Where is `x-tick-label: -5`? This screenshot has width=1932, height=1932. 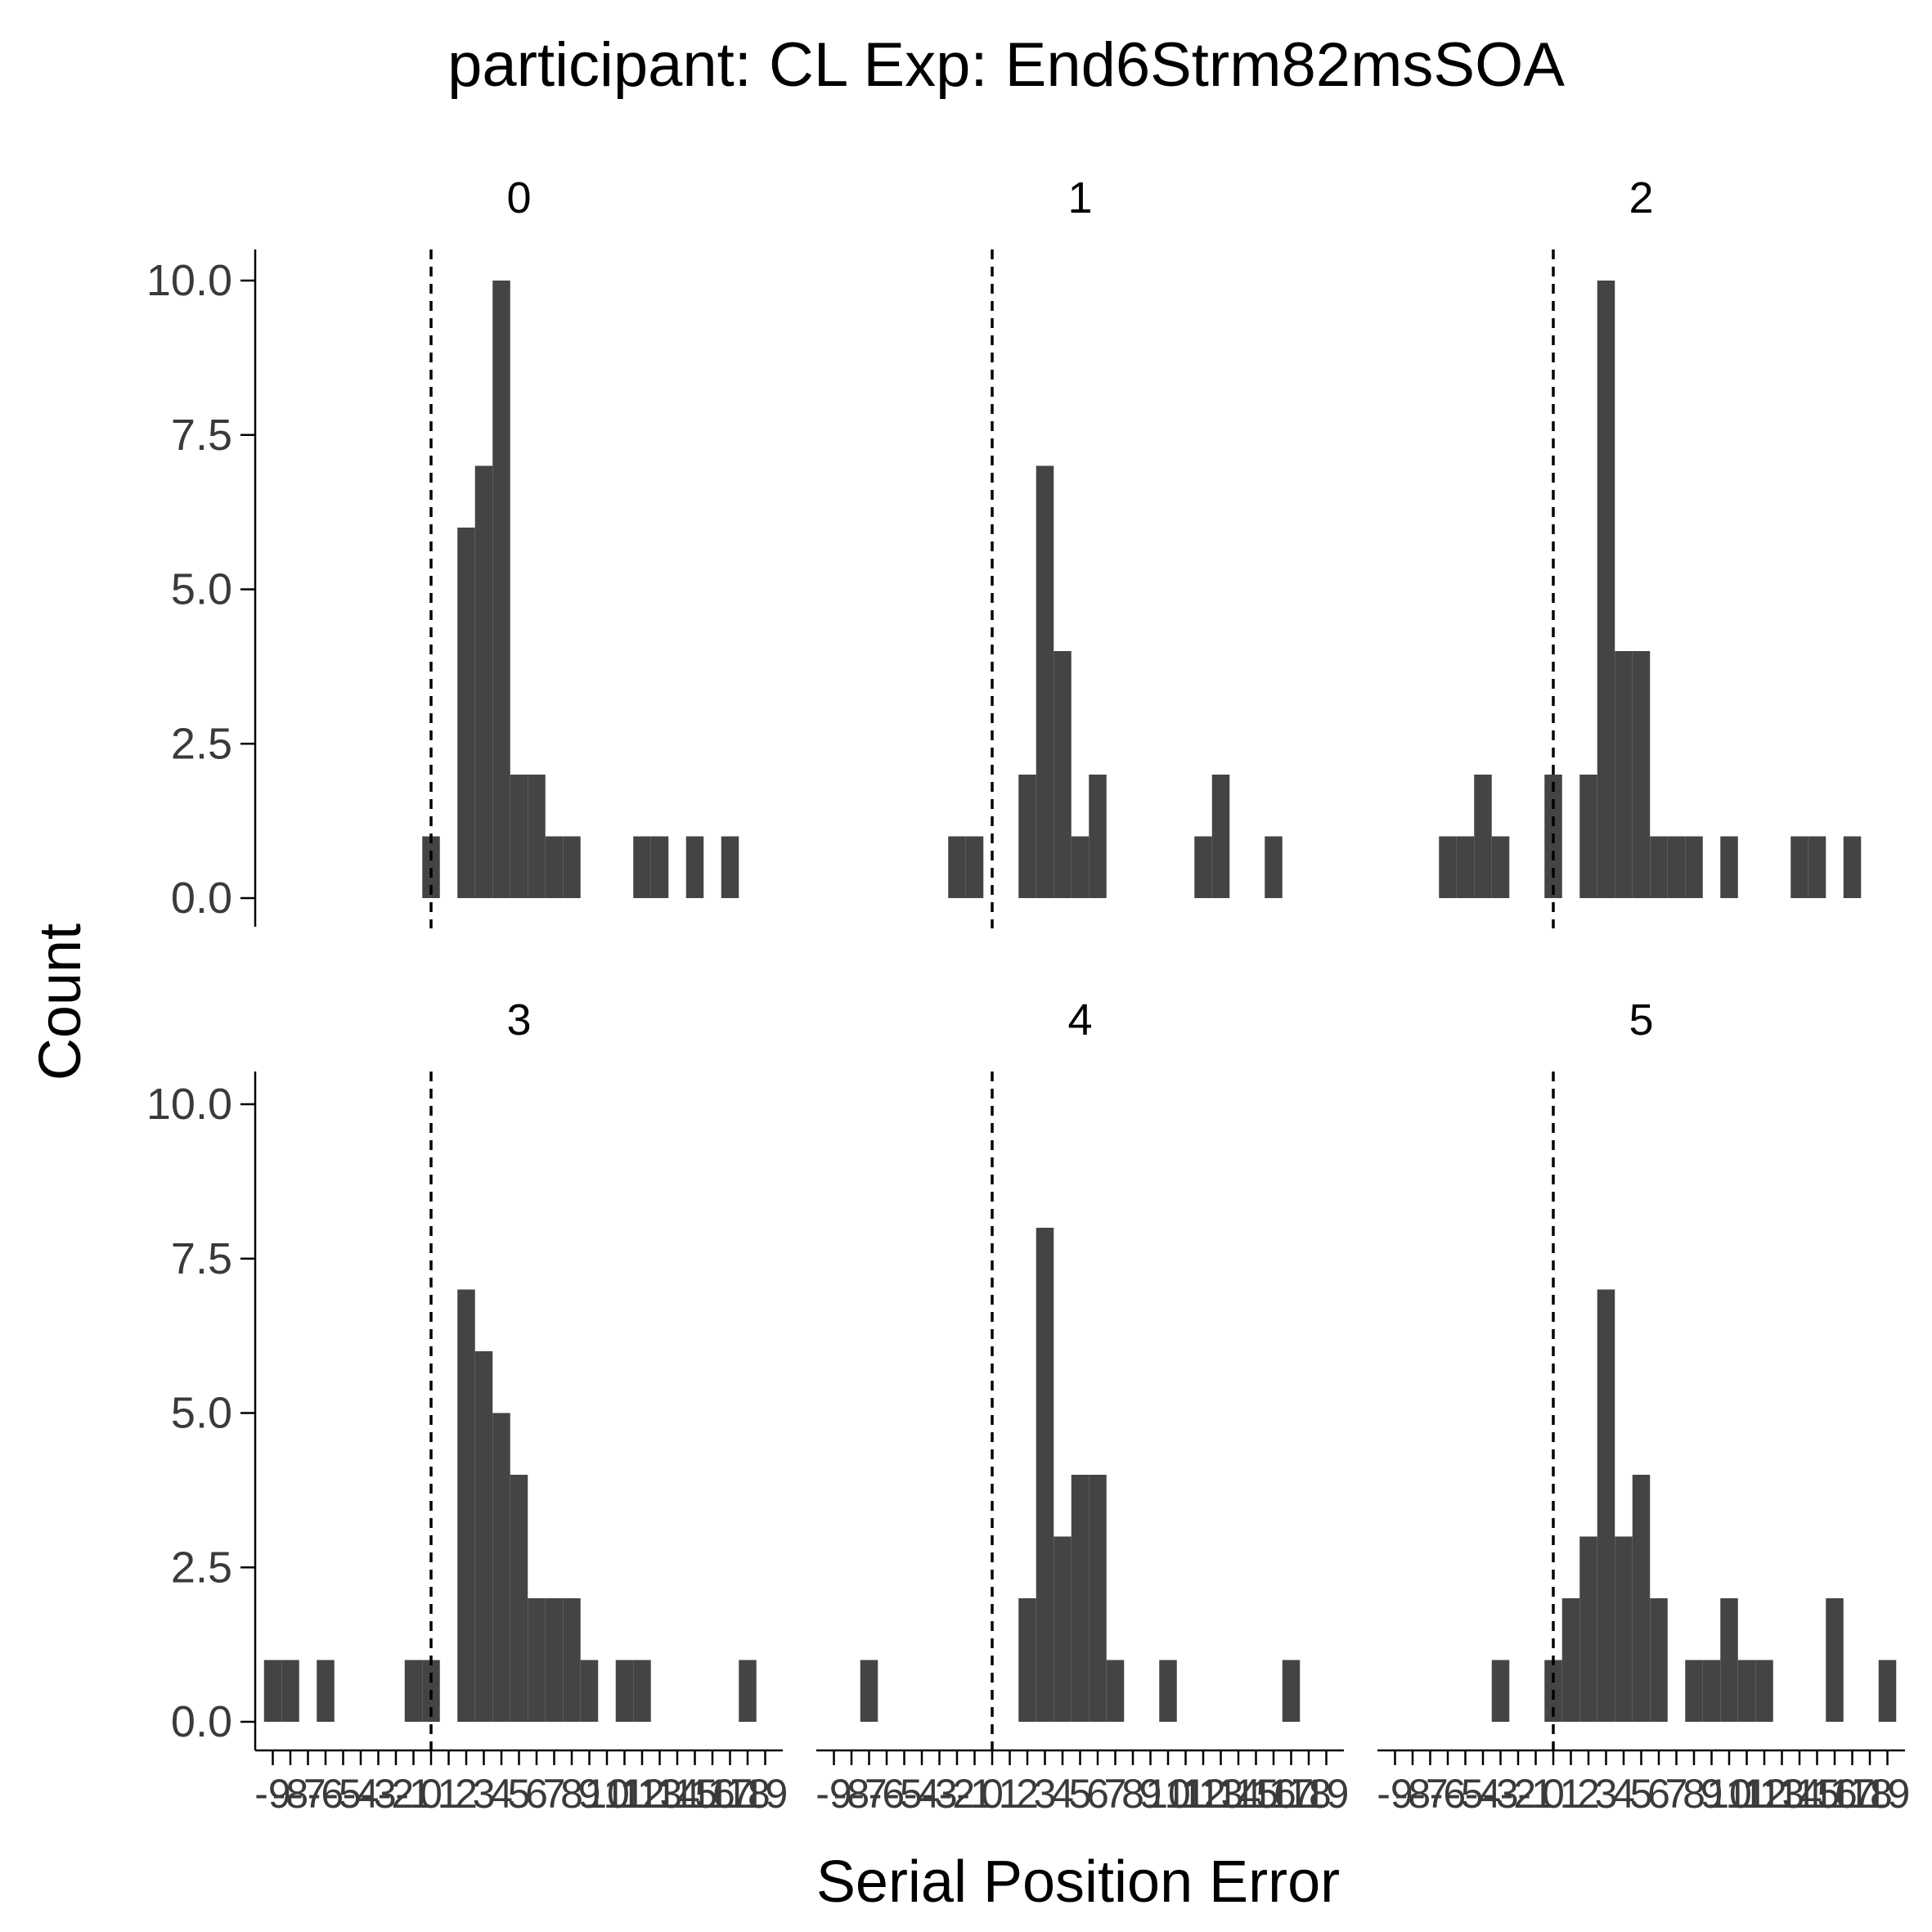 x-tick-label: -5 is located at coordinates (343, 1794).